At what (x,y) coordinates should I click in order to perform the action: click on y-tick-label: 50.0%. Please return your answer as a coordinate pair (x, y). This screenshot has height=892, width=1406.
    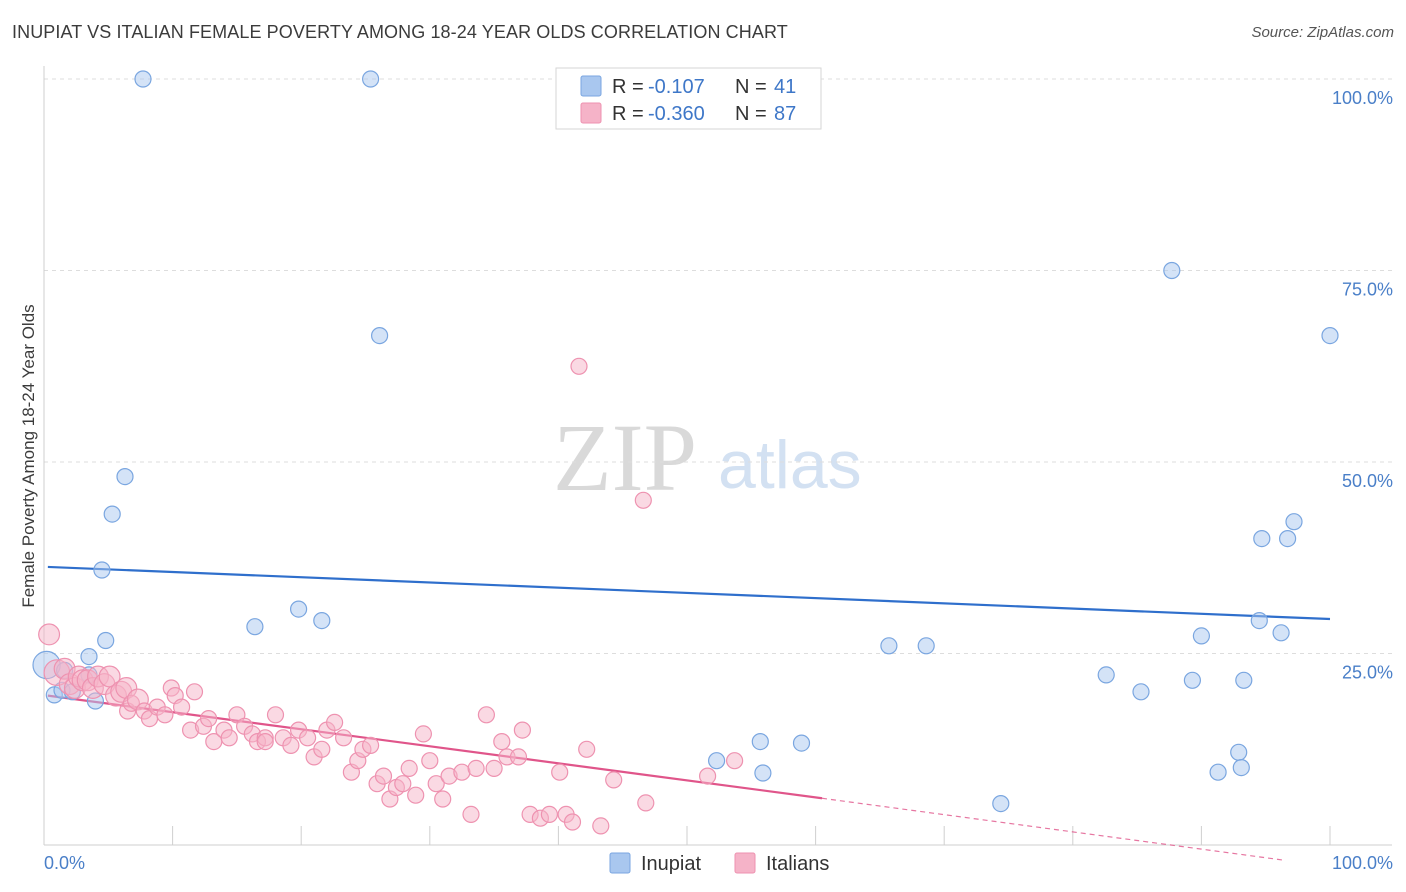
    Looking at the image, I should click on (1367, 481).